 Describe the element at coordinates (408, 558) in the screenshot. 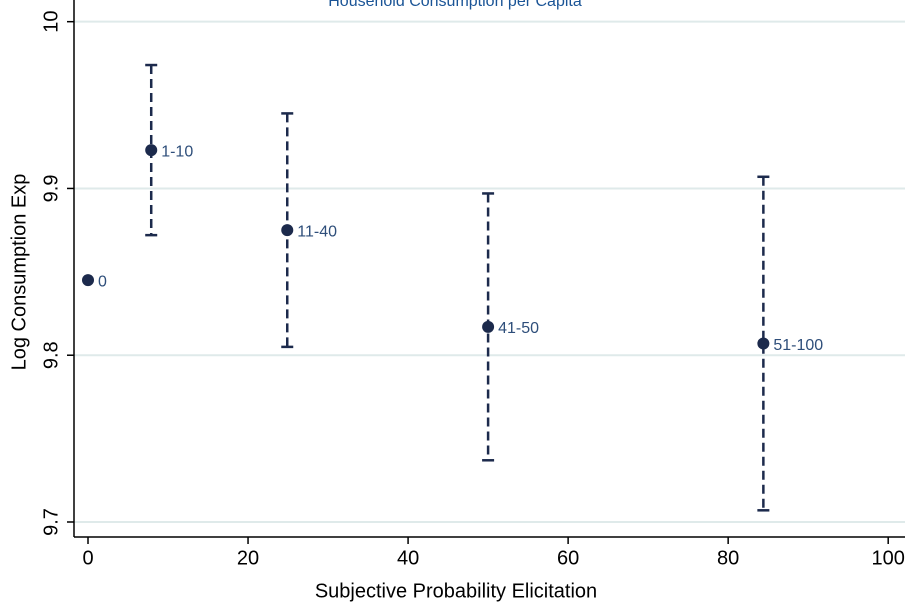

I see `x-tick-label: 40` at that location.